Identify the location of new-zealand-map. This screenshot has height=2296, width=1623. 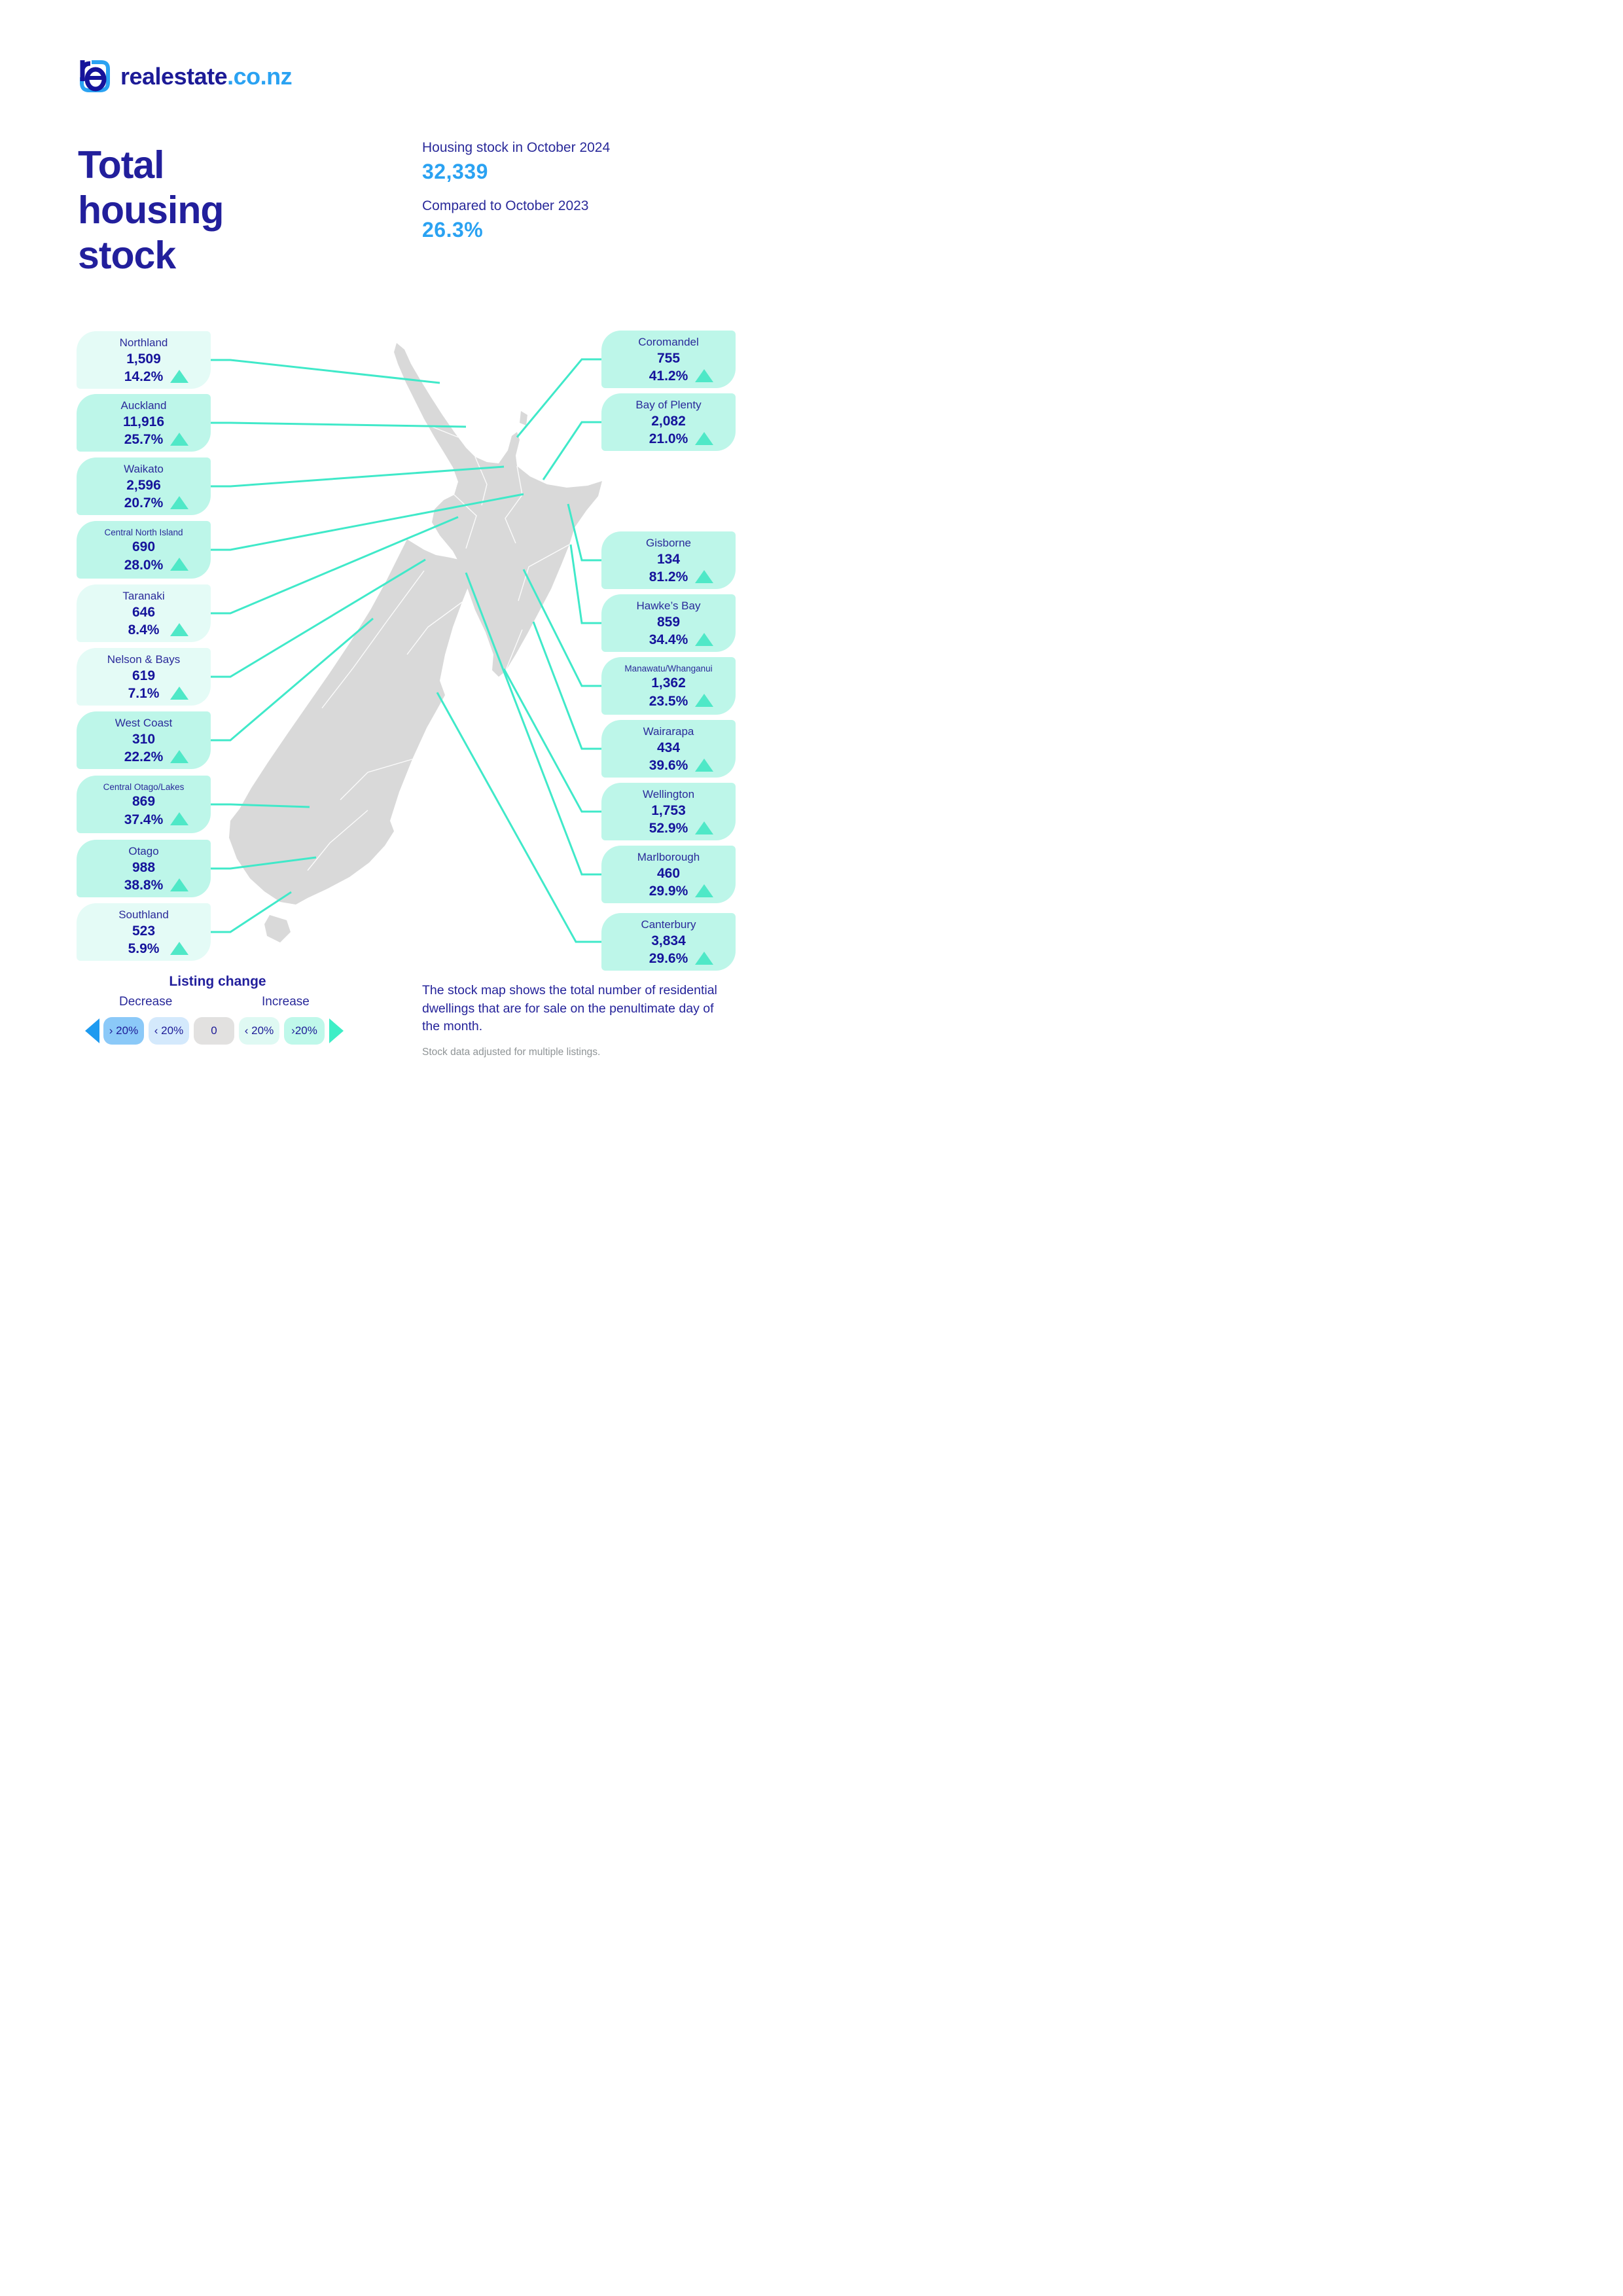
(406, 643).